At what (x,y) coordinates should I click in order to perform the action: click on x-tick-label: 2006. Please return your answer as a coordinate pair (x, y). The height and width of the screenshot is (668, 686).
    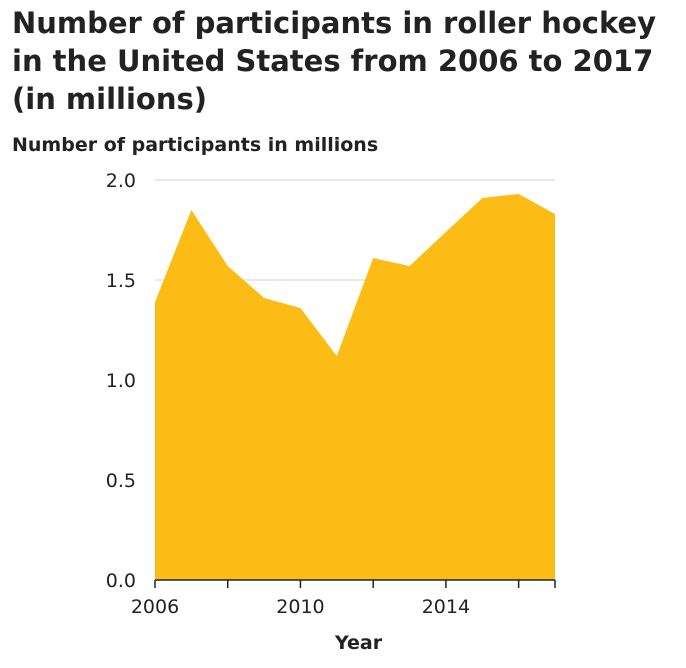
    Looking at the image, I should click on (155, 607).